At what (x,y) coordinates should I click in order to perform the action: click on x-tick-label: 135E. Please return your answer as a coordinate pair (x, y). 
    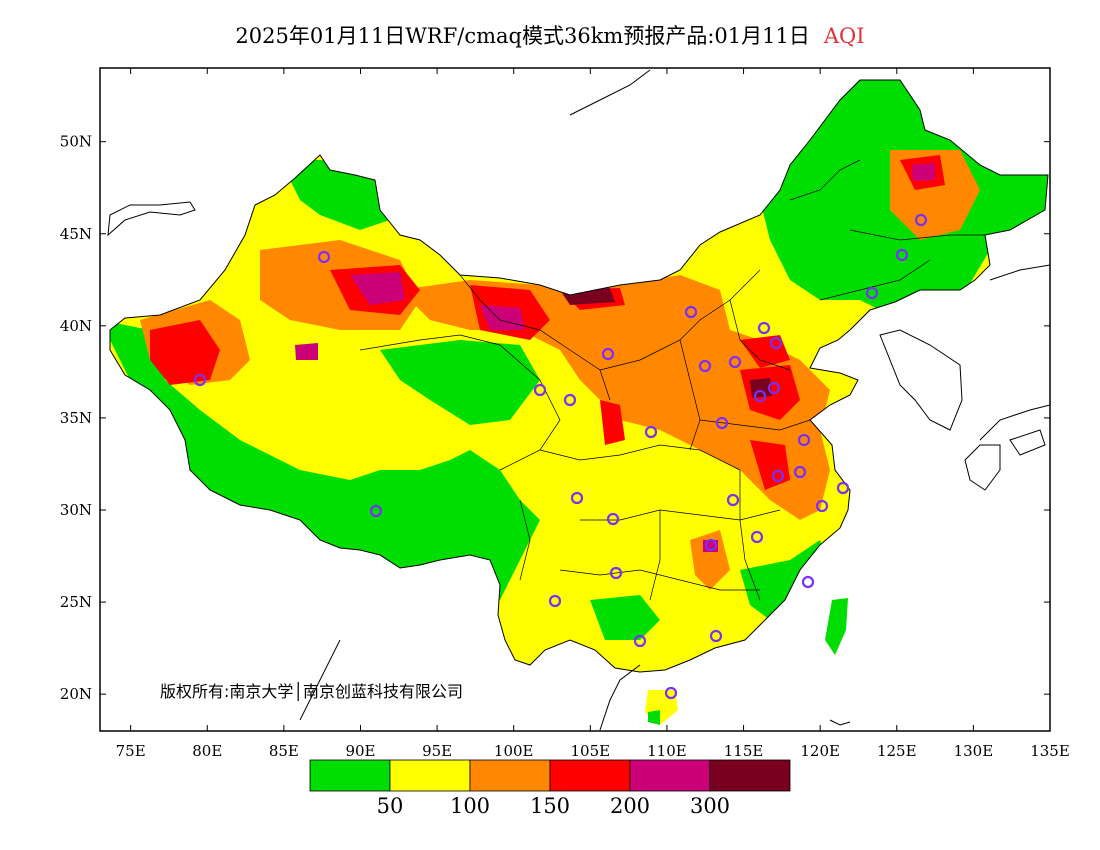
    Looking at the image, I should click on (1050, 751).